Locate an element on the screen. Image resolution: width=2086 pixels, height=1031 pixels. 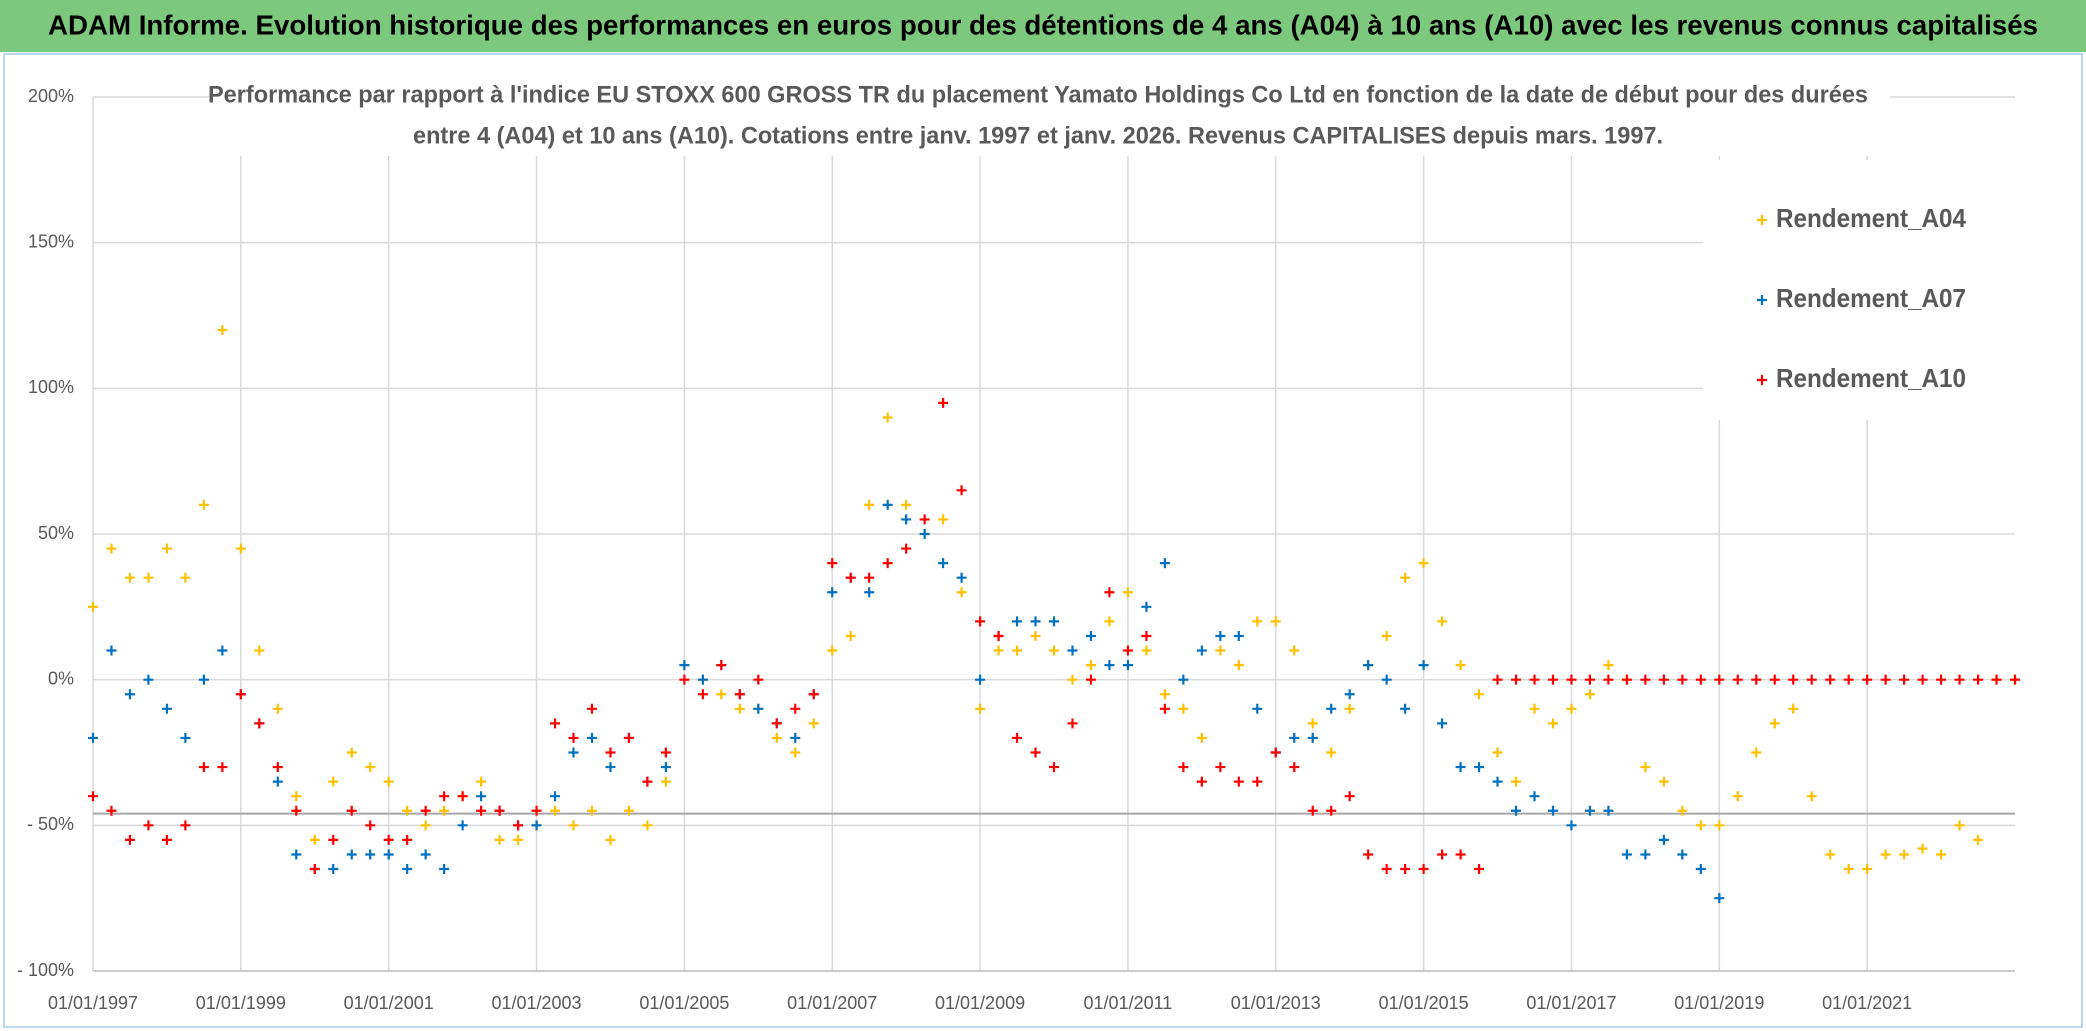
y-tick-label: - 50% is located at coordinates (50, 824).